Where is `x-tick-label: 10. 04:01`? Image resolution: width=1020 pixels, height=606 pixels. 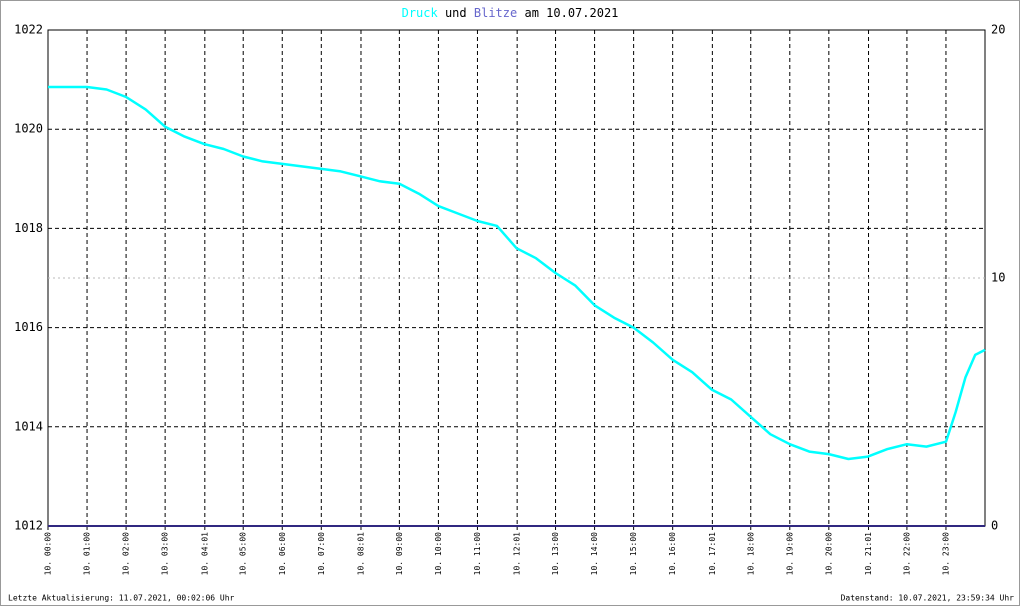
x-tick-label: 10. 04:01 is located at coordinates (204, 554).